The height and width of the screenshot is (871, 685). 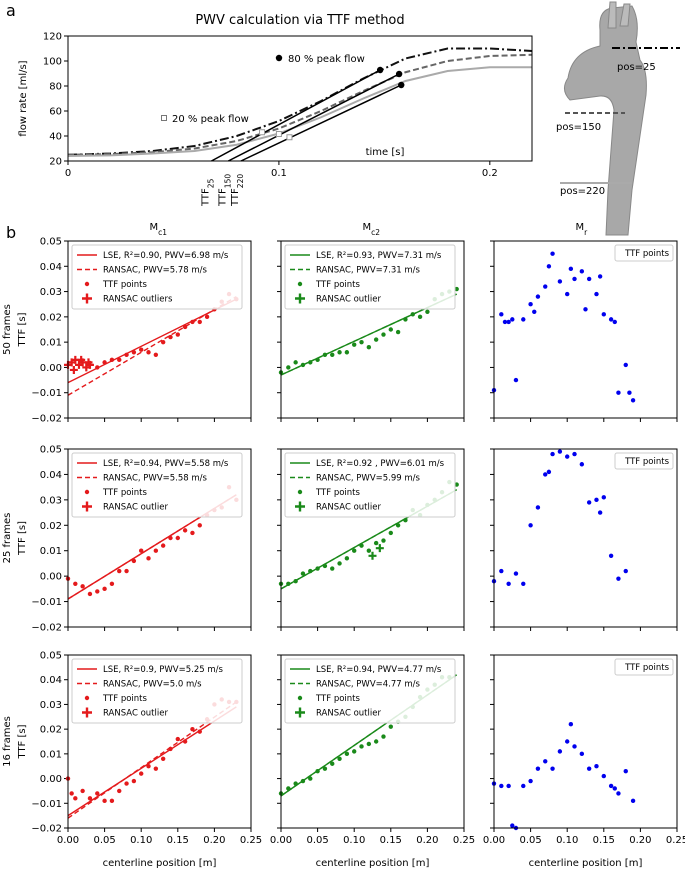 I want to click on x-tick-label: 0.05, so click(x=317, y=840).